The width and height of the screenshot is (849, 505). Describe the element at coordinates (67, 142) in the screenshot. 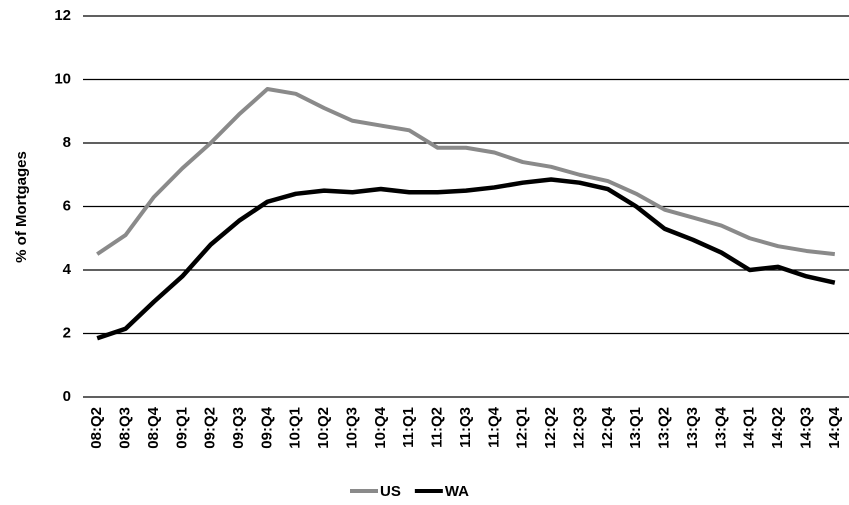

I see `y-tick-label: 8` at that location.